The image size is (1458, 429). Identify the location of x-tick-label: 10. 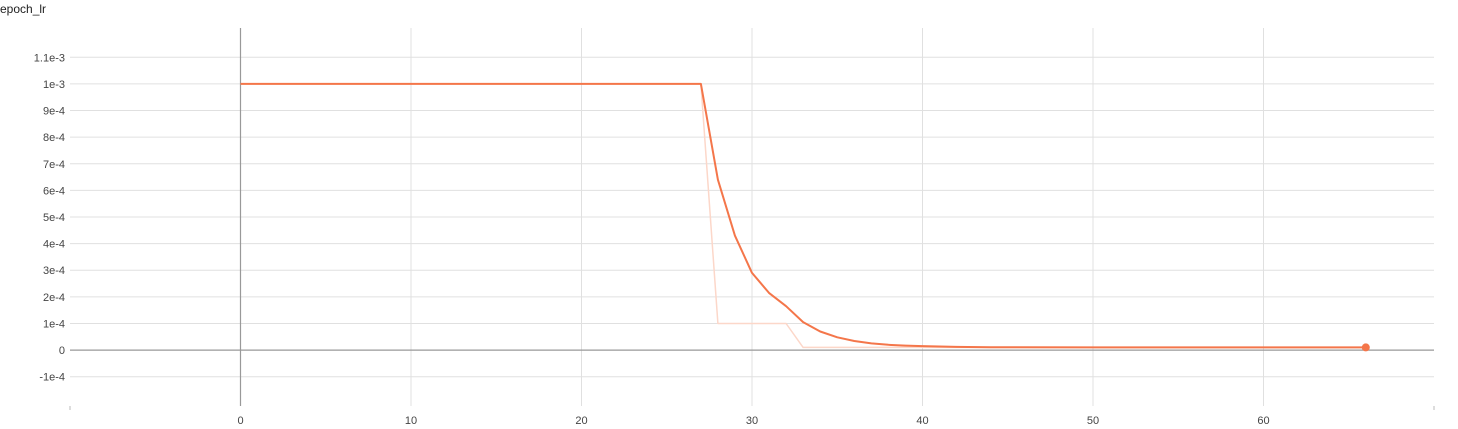
(411, 421).